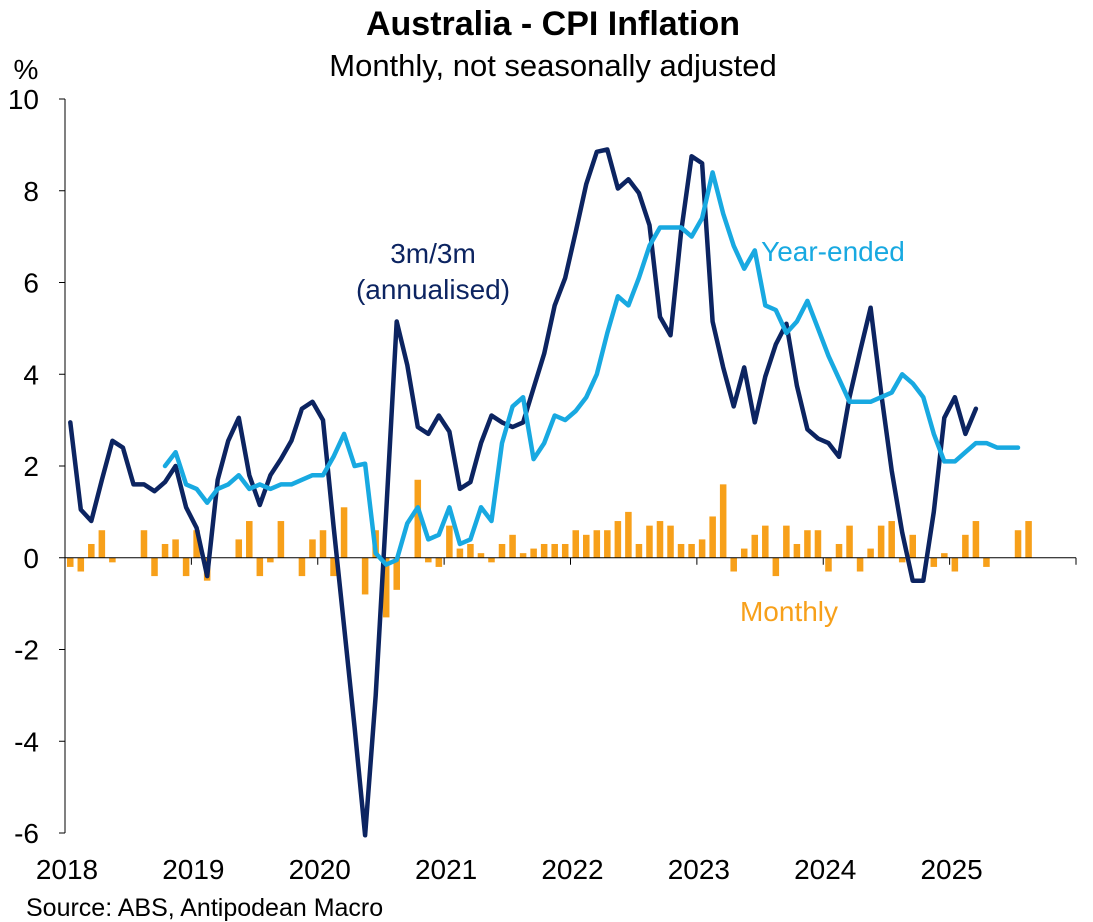  What do you see at coordinates (553, 24) in the screenshot?
I see `chart-title: Australia - CPI Inflation` at bounding box center [553, 24].